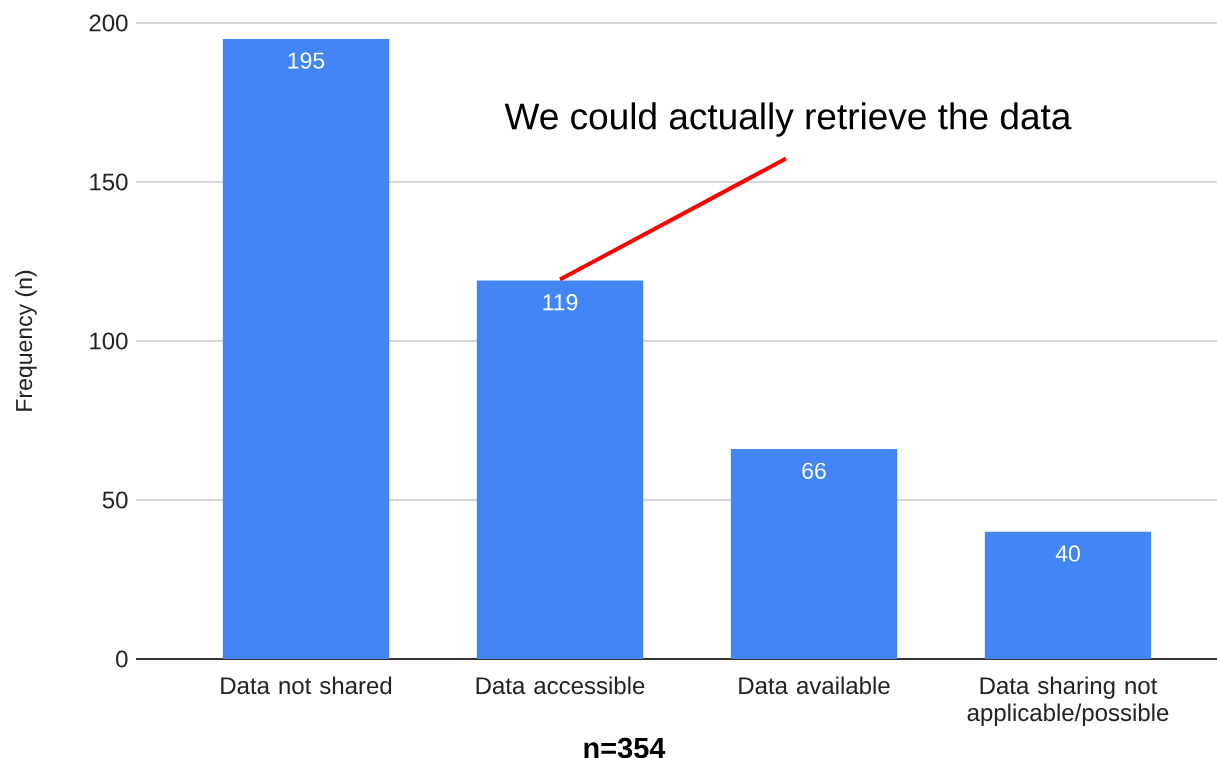 Image resolution: width=1217 pixels, height=758 pixels. I want to click on data-label: 40, so click(1067, 553).